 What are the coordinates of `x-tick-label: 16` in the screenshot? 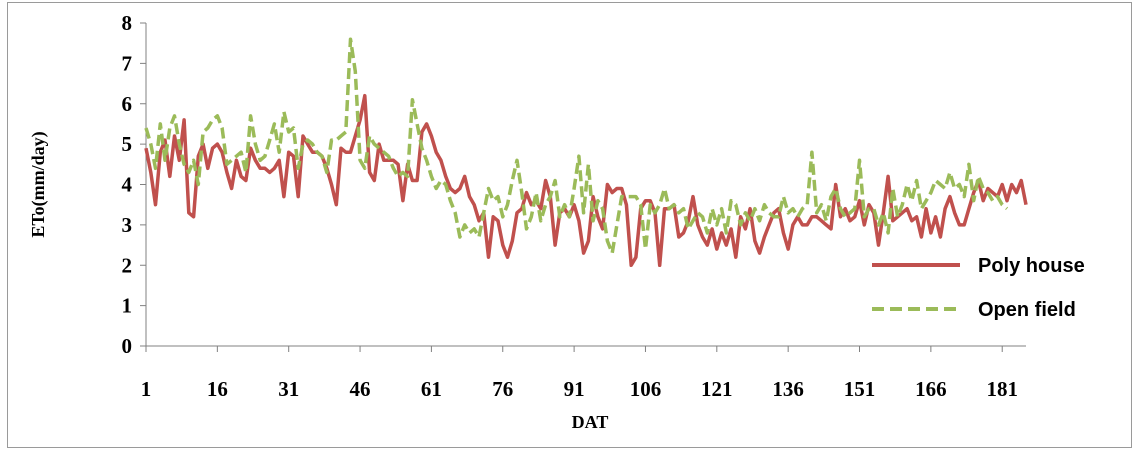 It's located at (217, 389).